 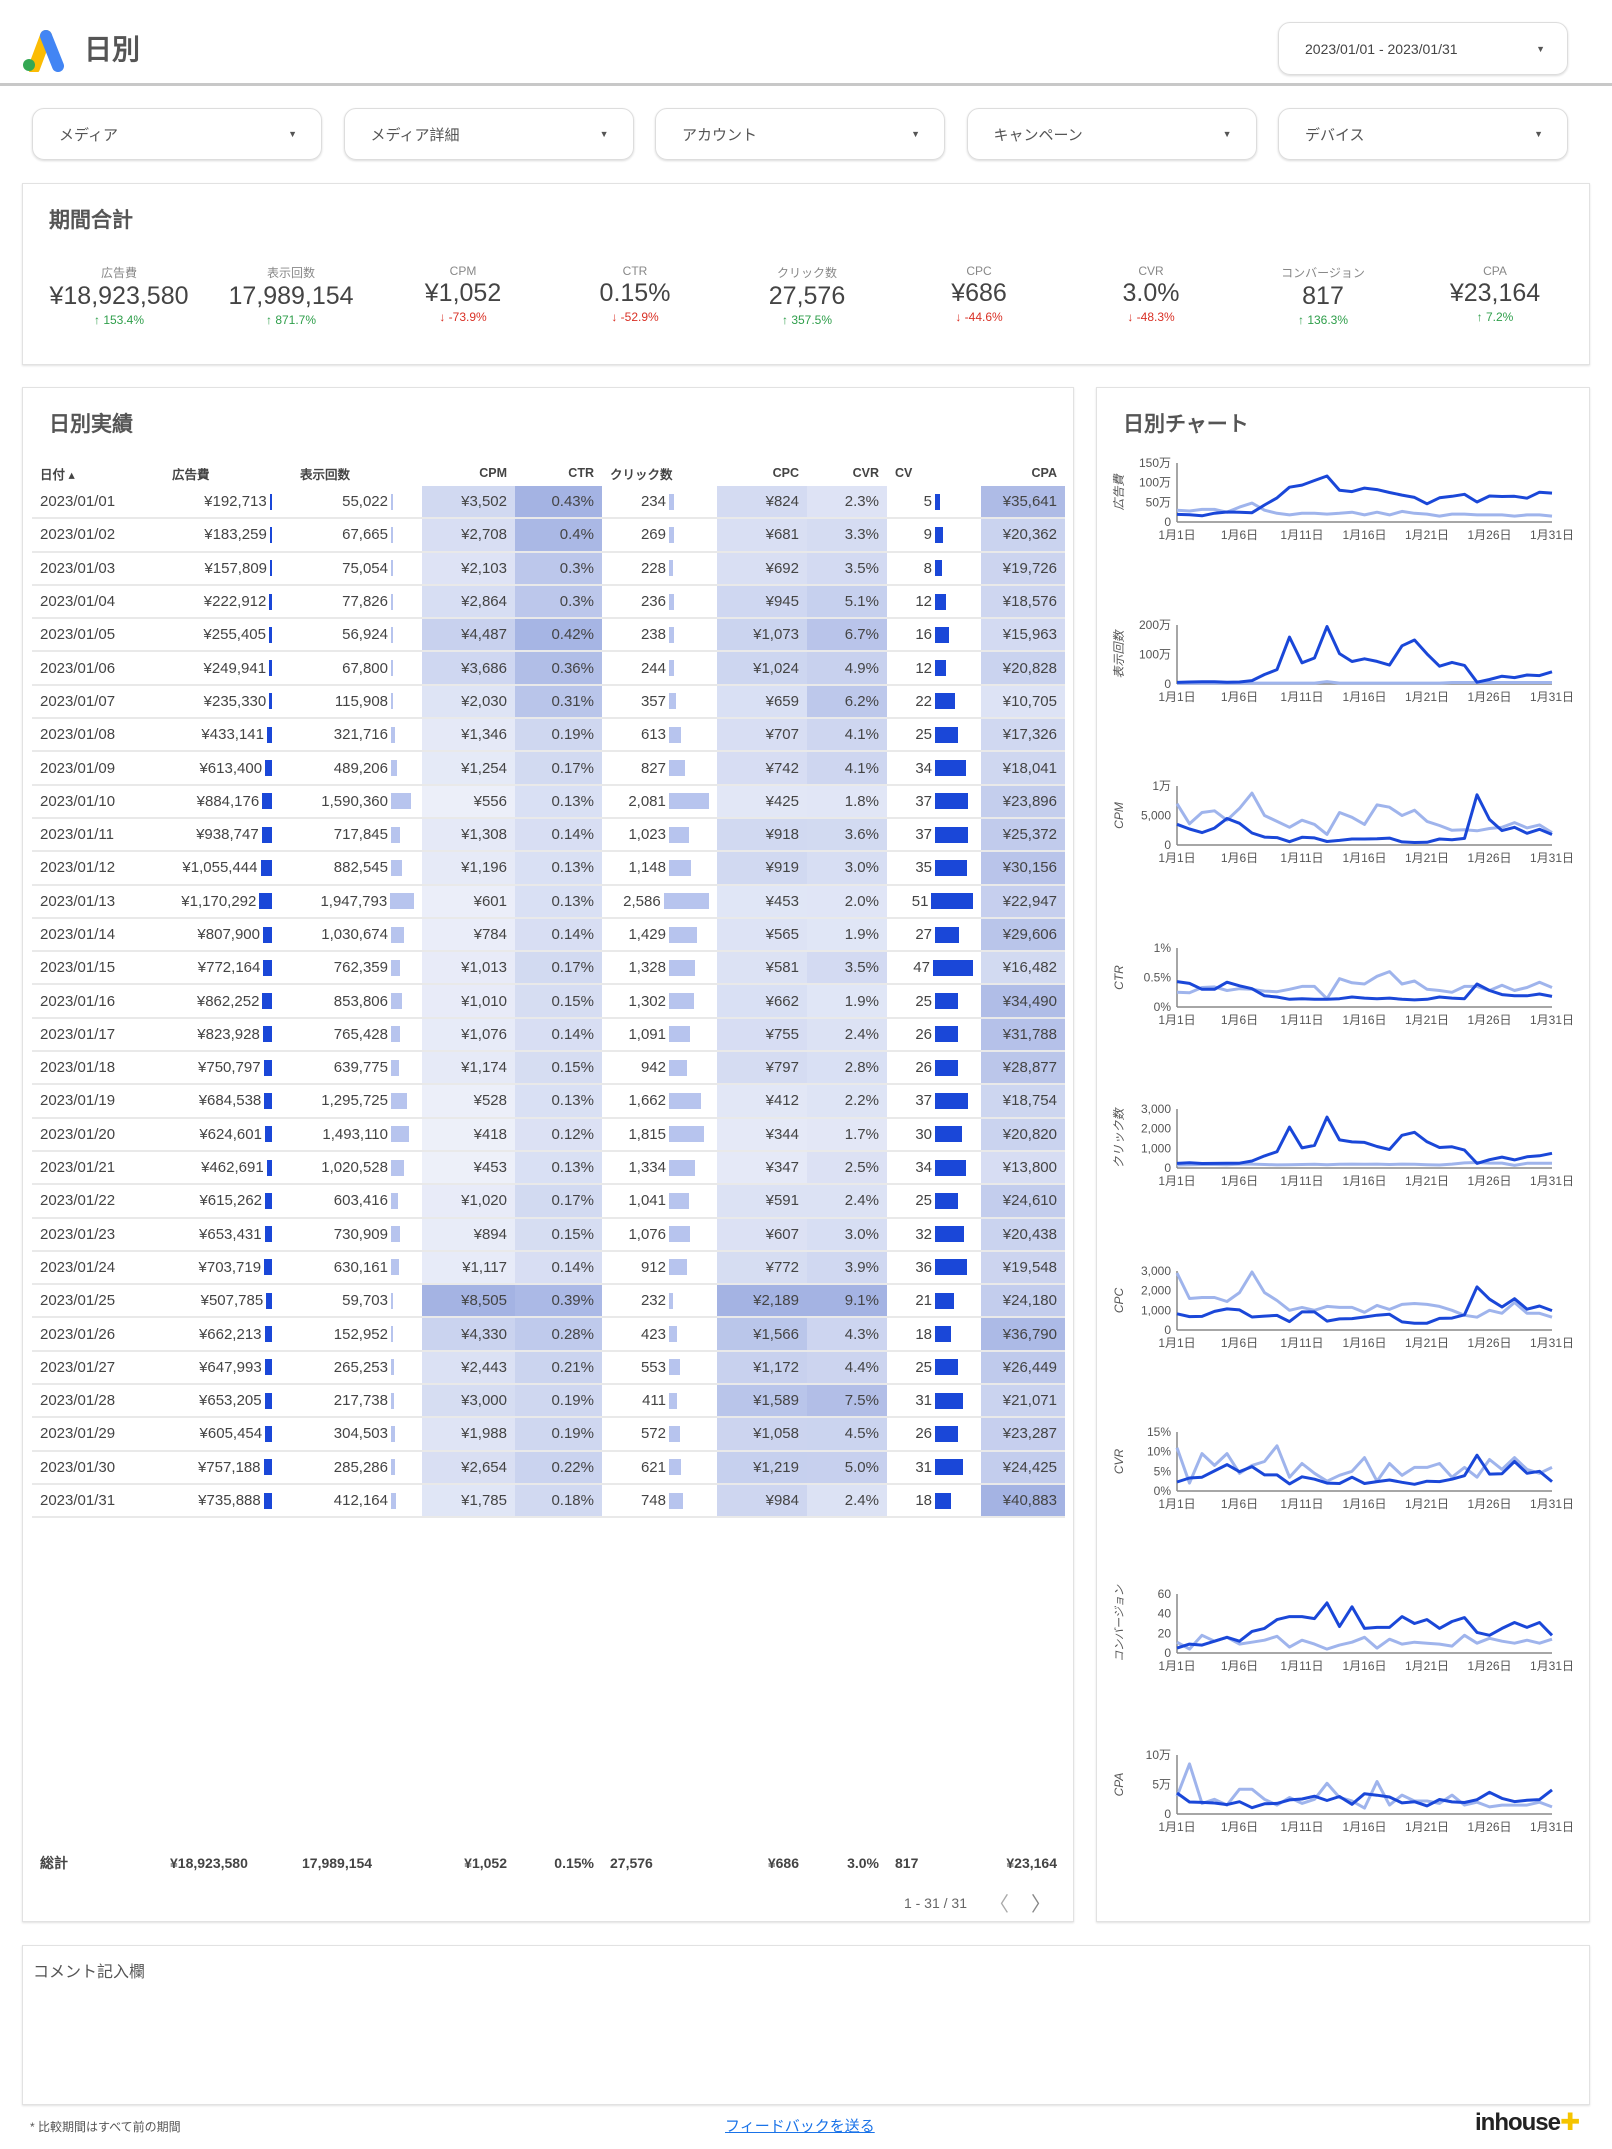 I want to click on table-cell: ¥2,189, so click(x=762, y=1301).